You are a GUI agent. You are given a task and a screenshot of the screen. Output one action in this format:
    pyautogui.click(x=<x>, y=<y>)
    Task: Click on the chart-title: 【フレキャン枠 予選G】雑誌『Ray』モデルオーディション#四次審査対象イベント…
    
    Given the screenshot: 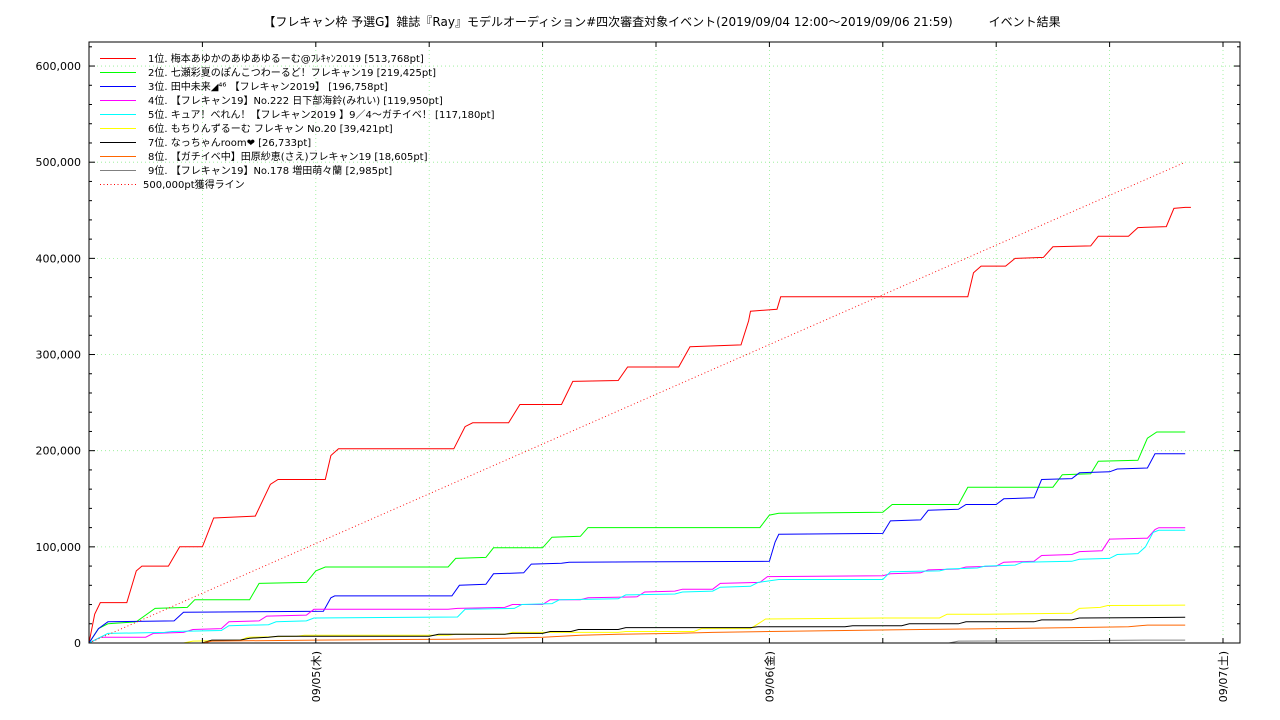 What is the action you would take?
    pyautogui.click(x=661, y=21)
    